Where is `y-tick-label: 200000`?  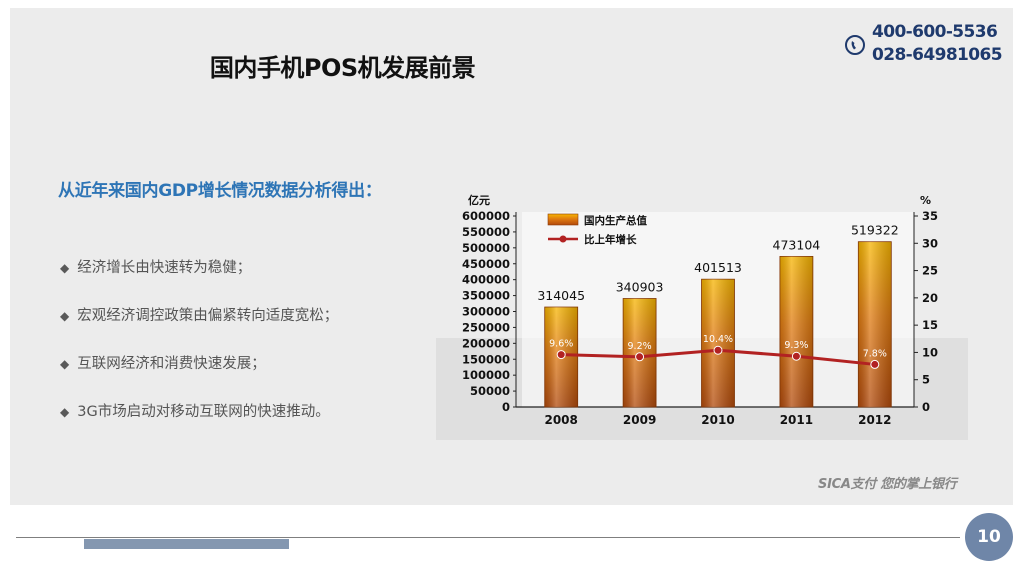 y-tick-label: 200000 is located at coordinates (486, 343).